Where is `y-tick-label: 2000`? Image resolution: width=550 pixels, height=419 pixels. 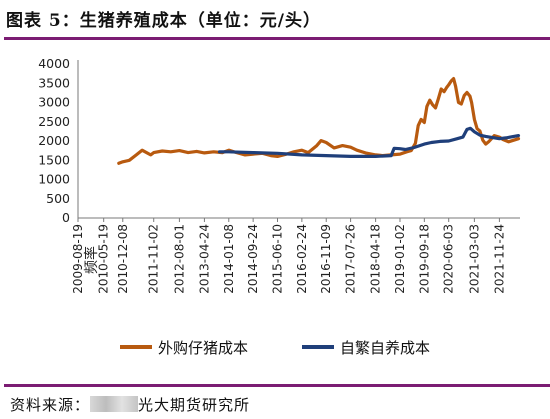 y-tick-label: 2000 is located at coordinates (54, 140).